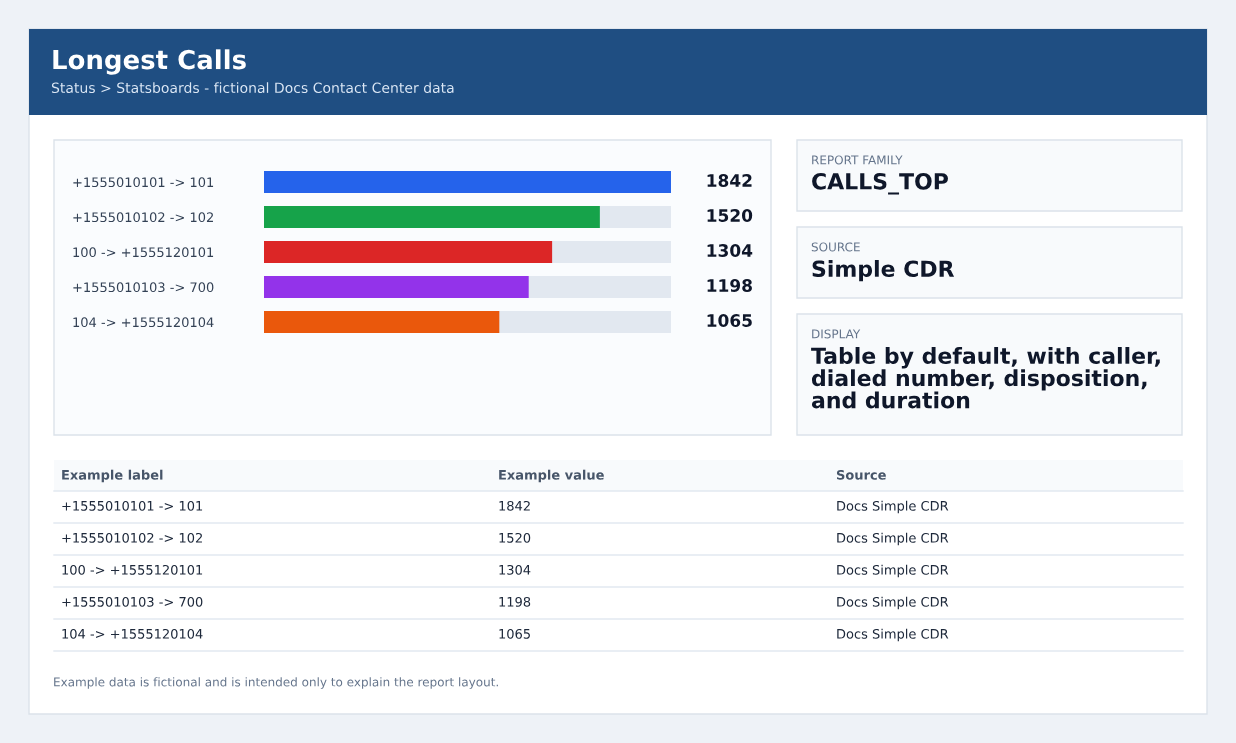  Describe the element at coordinates (835, 247) in the screenshot. I see `text: SOURCE` at that location.